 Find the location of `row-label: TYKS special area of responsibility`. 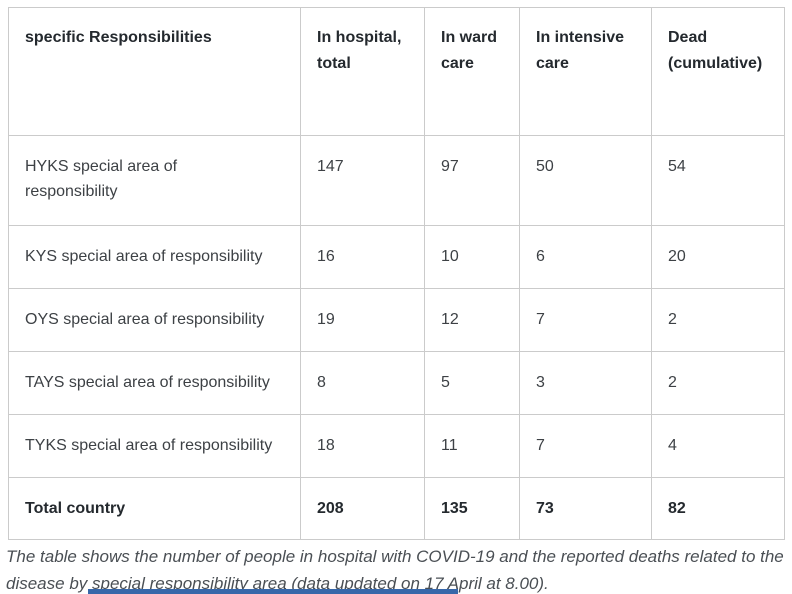

row-label: TYKS special area of responsibility is located at coordinates (149, 445).